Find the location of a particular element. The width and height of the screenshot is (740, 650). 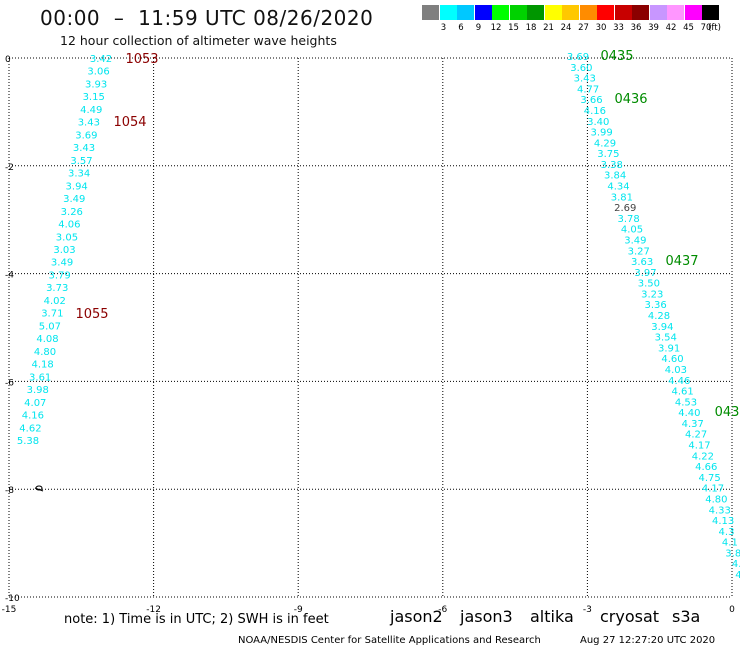

wave-height-value: 3.38 is located at coordinates (612, 165).